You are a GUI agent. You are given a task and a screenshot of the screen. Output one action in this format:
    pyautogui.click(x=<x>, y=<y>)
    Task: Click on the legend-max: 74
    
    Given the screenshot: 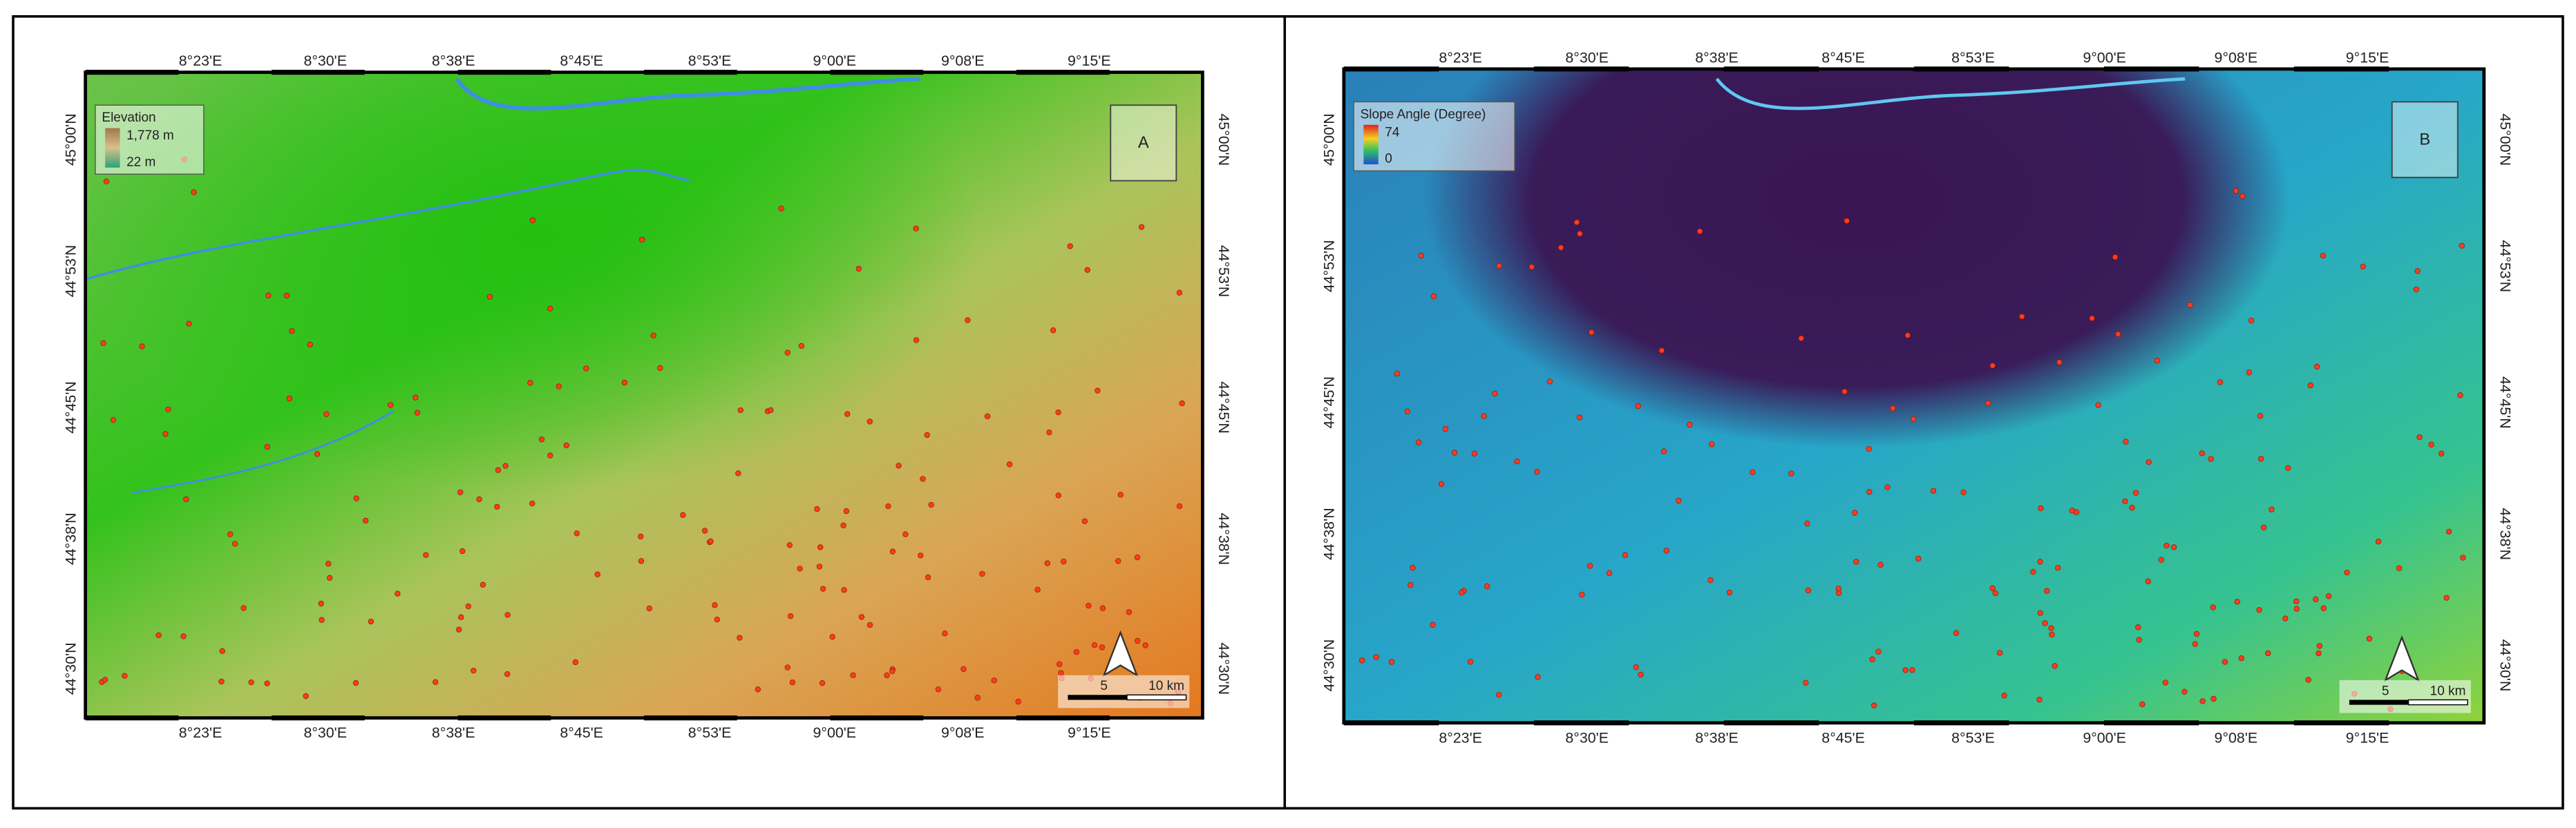 What is the action you would take?
    pyautogui.click(x=1392, y=132)
    